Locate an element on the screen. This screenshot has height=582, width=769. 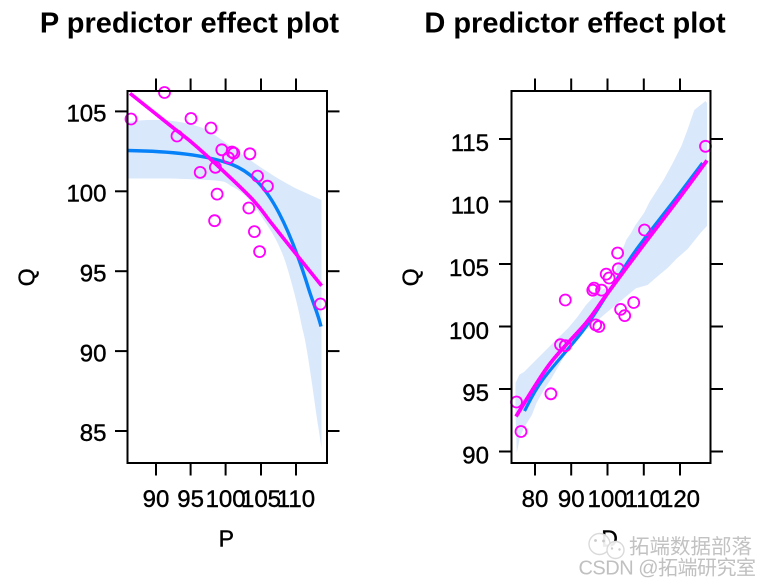
svg-text: 拓端数据部落 is located at coordinates (690, 547).